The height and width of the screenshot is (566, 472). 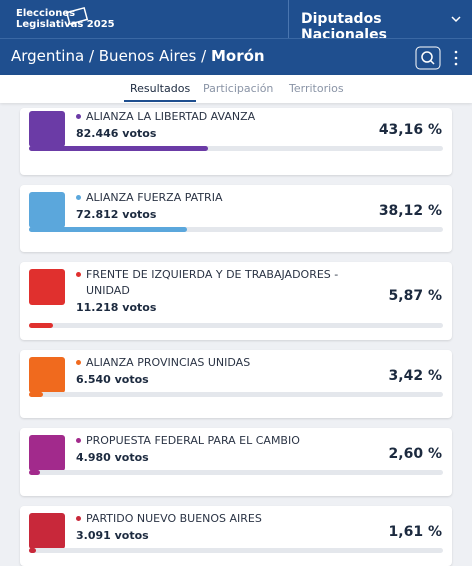 I want to click on chevron, so click(x=456, y=19).